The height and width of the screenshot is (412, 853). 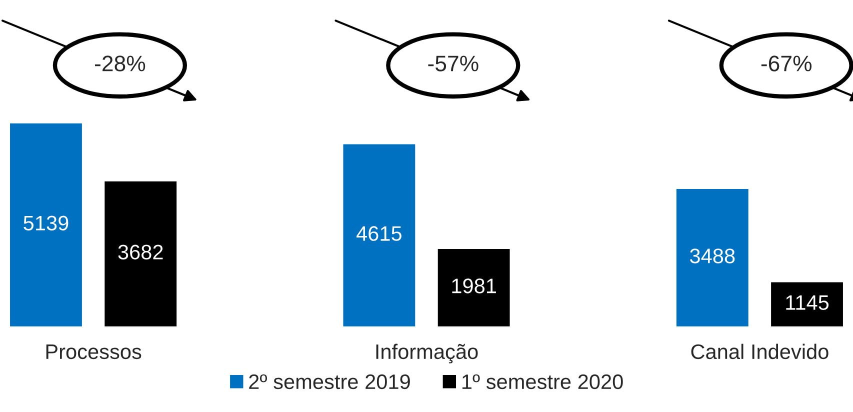 What do you see at coordinates (542, 382) in the screenshot?
I see `legend-label: 1º semestre 2020` at bounding box center [542, 382].